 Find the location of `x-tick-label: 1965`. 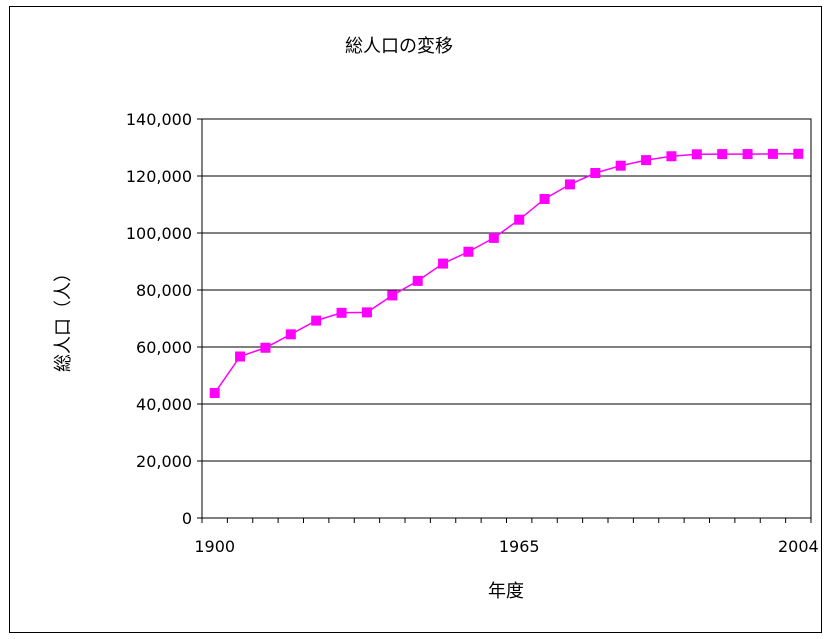

x-tick-label: 1965 is located at coordinates (519, 546).